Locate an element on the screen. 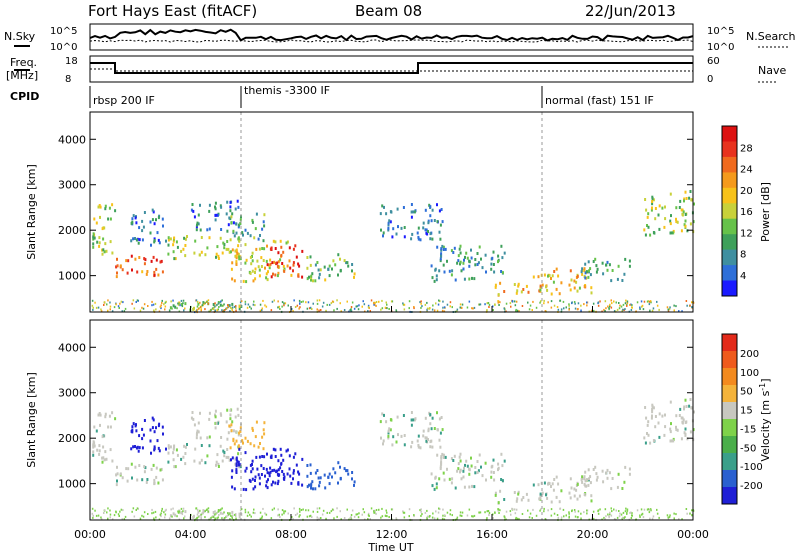  cpid-segment-3: normal (fast) 151 IF is located at coordinates (599, 100).